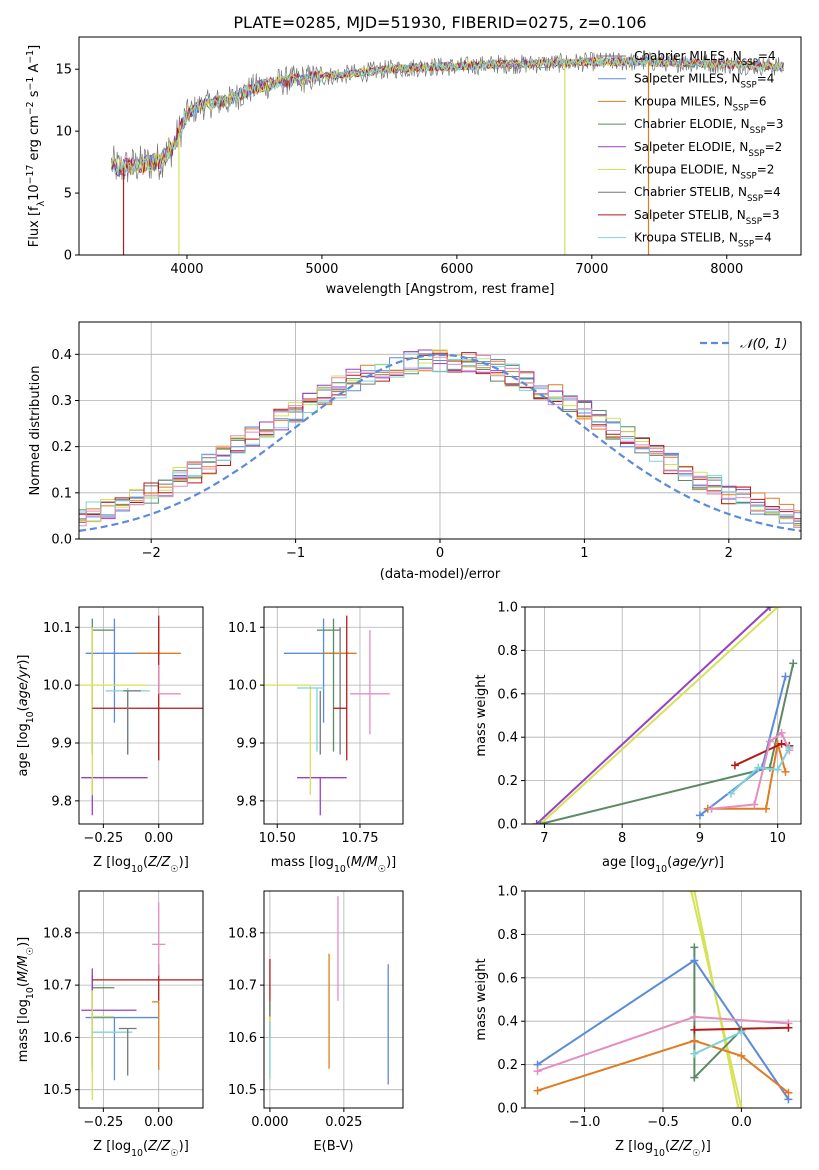 This screenshot has width=819, height=1170. Describe the element at coordinates (707, 217) in the screenshot. I see `legend-entry: Salpeter STELIB, NSSP=3` at that location.